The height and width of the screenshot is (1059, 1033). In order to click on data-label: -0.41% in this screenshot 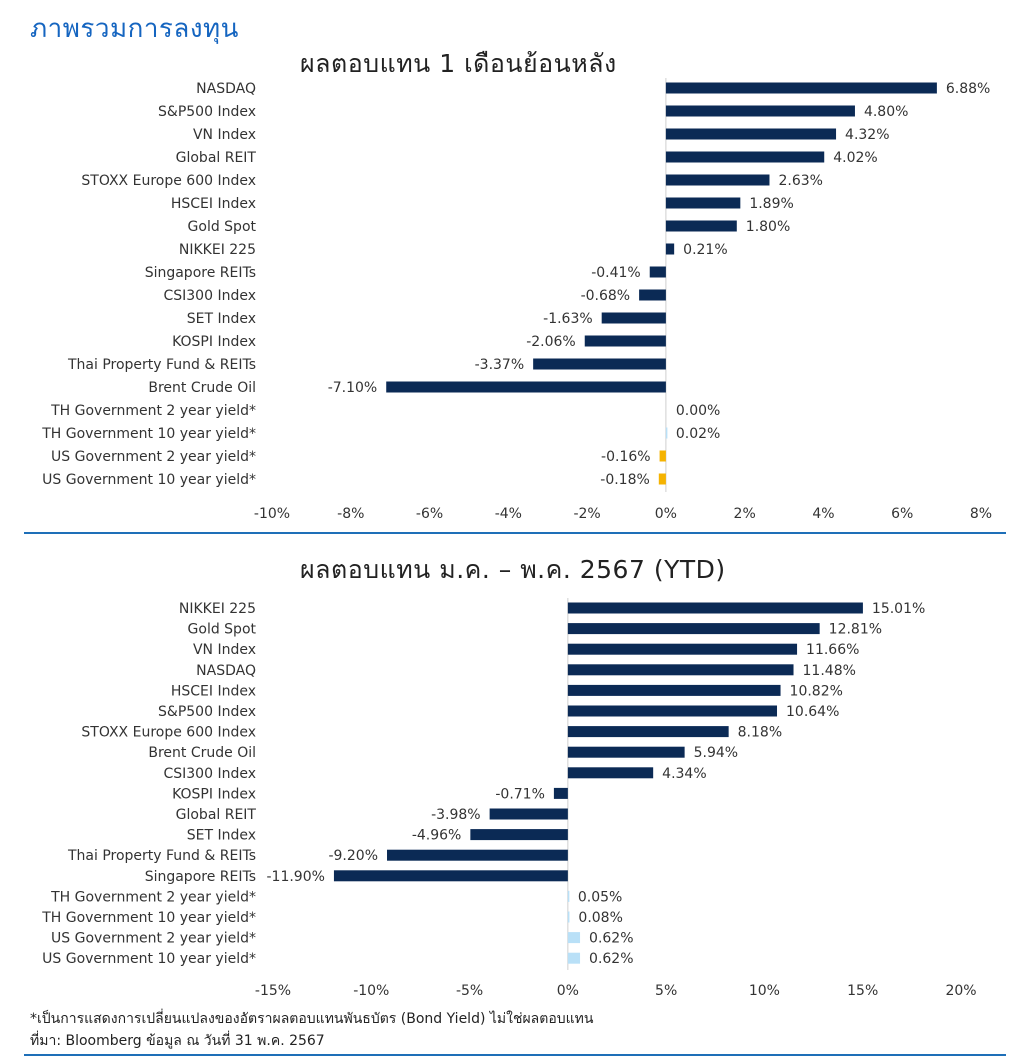, I will do `click(616, 273)`.